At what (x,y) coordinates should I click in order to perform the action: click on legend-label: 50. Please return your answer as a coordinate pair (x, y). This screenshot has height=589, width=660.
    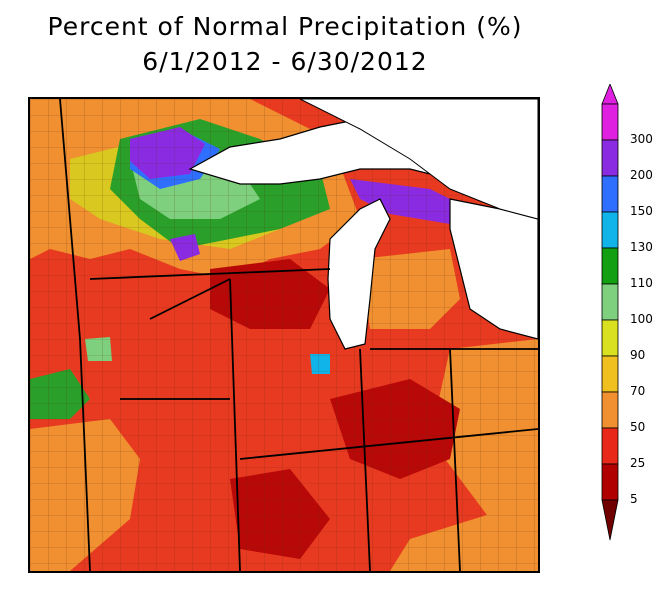
    Looking at the image, I should click on (638, 427).